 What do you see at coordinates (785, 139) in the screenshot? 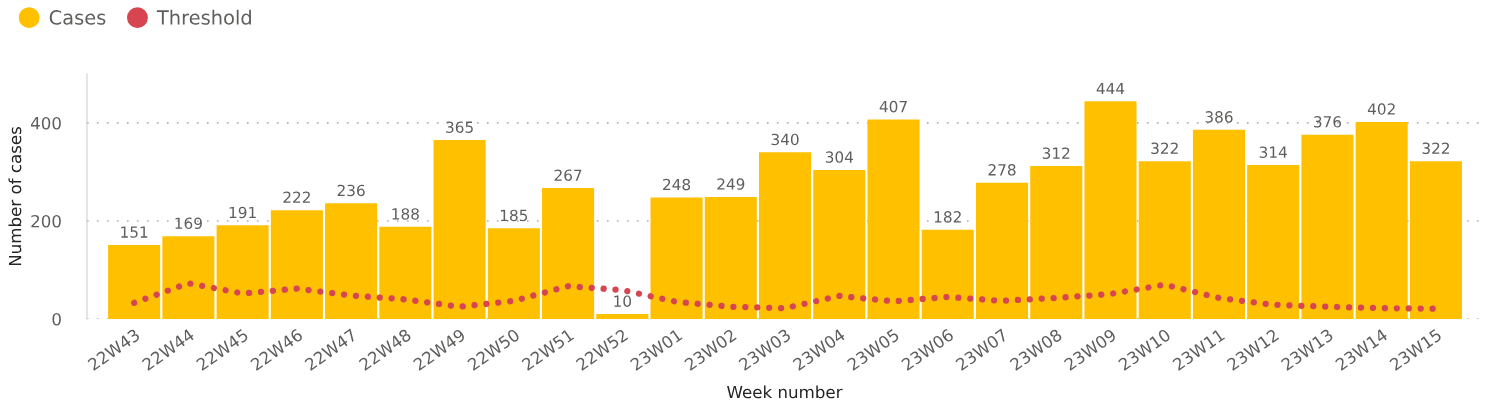
I see `data-label: 340` at bounding box center [785, 139].